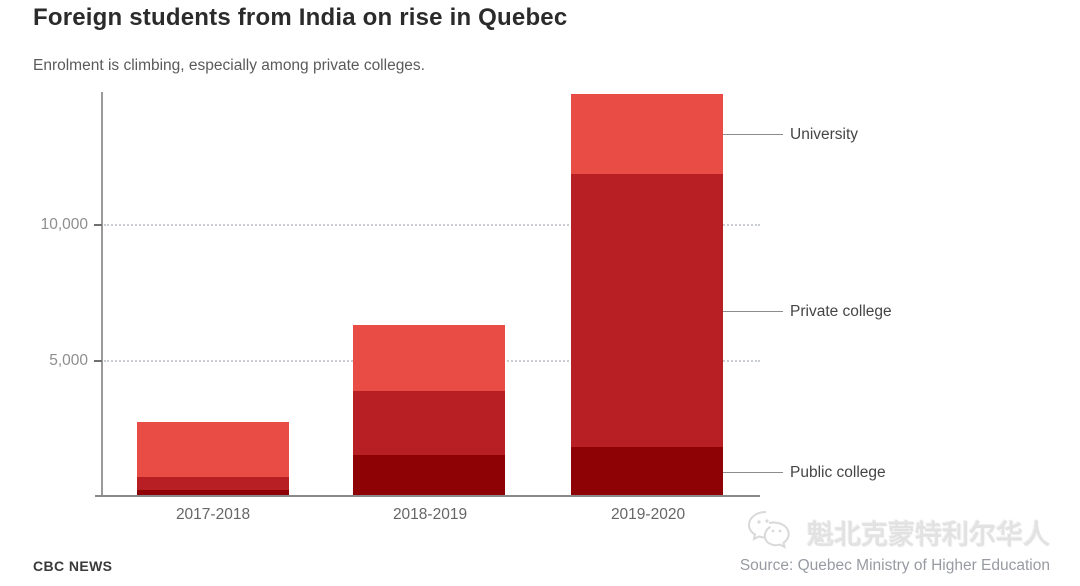 The image size is (1080, 586). I want to click on annotation-line-public-college, so click(753, 472).